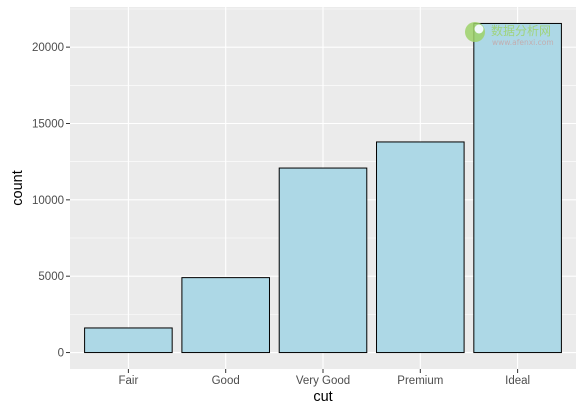 The height and width of the screenshot is (413, 582). I want to click on y-tick-label: 5000, so click(51, 277).